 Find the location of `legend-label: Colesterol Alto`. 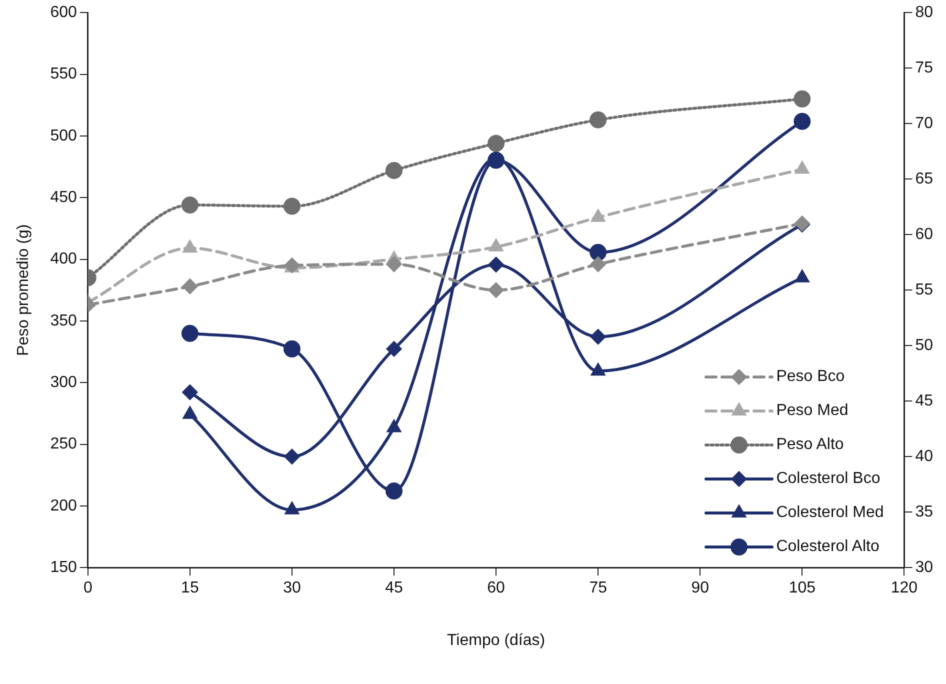

legend-label: Colesterol Alto is located at coordinates (828, 547).